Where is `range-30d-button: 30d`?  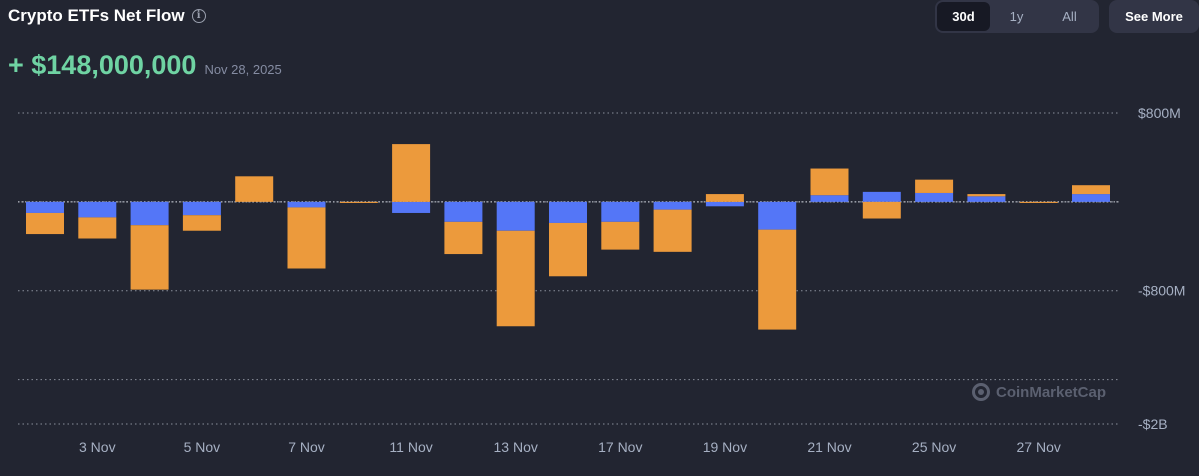
range-30d-button: 30d is located at coordinates (963, 16).